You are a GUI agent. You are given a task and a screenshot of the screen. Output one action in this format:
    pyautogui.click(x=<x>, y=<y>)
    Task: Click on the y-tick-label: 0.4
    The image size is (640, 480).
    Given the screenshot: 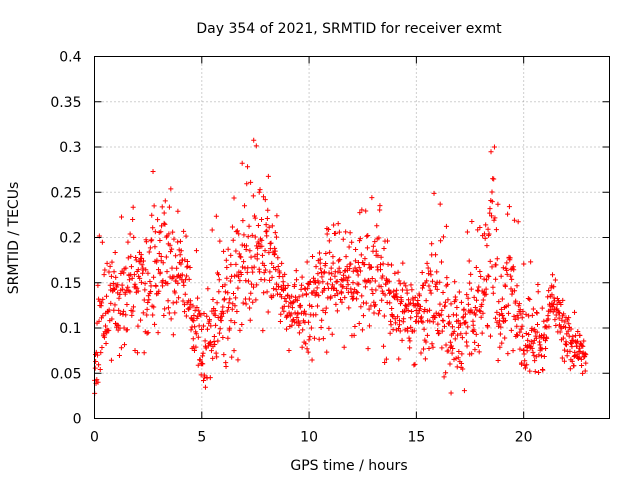 What is the action you would take?
    pyautogui.click(x=70, y=58)
    